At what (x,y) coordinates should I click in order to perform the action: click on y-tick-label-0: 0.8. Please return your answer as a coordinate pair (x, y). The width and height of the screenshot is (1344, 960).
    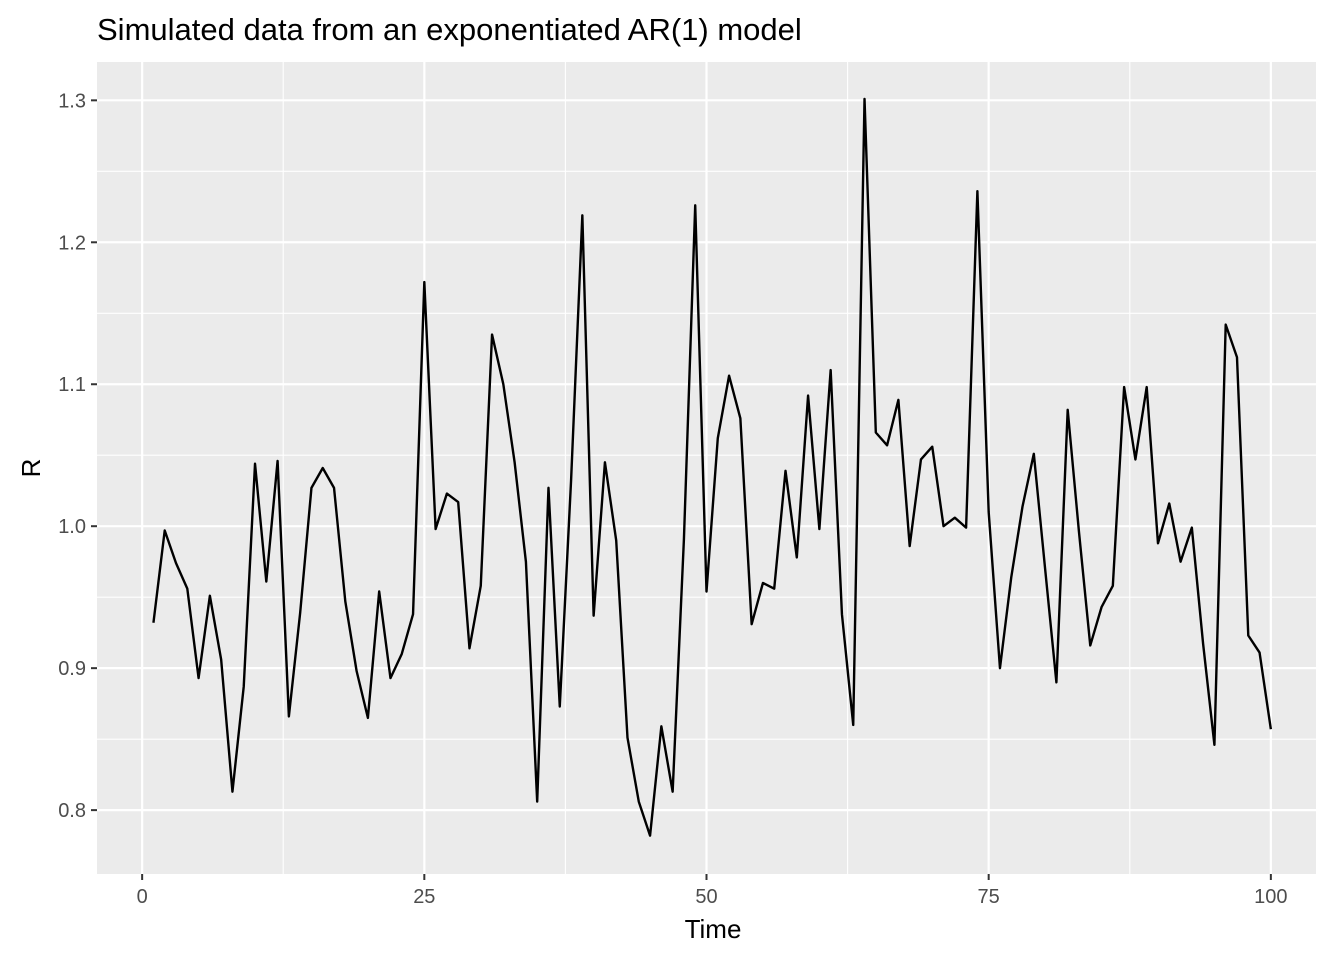
    Looking at the image, I should click on (72, 811).